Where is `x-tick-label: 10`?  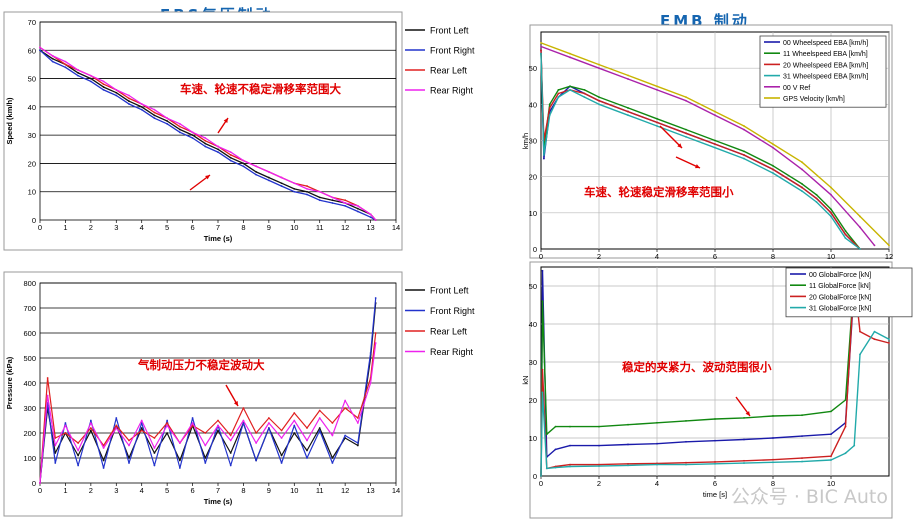
x-tick-label: 10 is located at coordinates (294, 490).